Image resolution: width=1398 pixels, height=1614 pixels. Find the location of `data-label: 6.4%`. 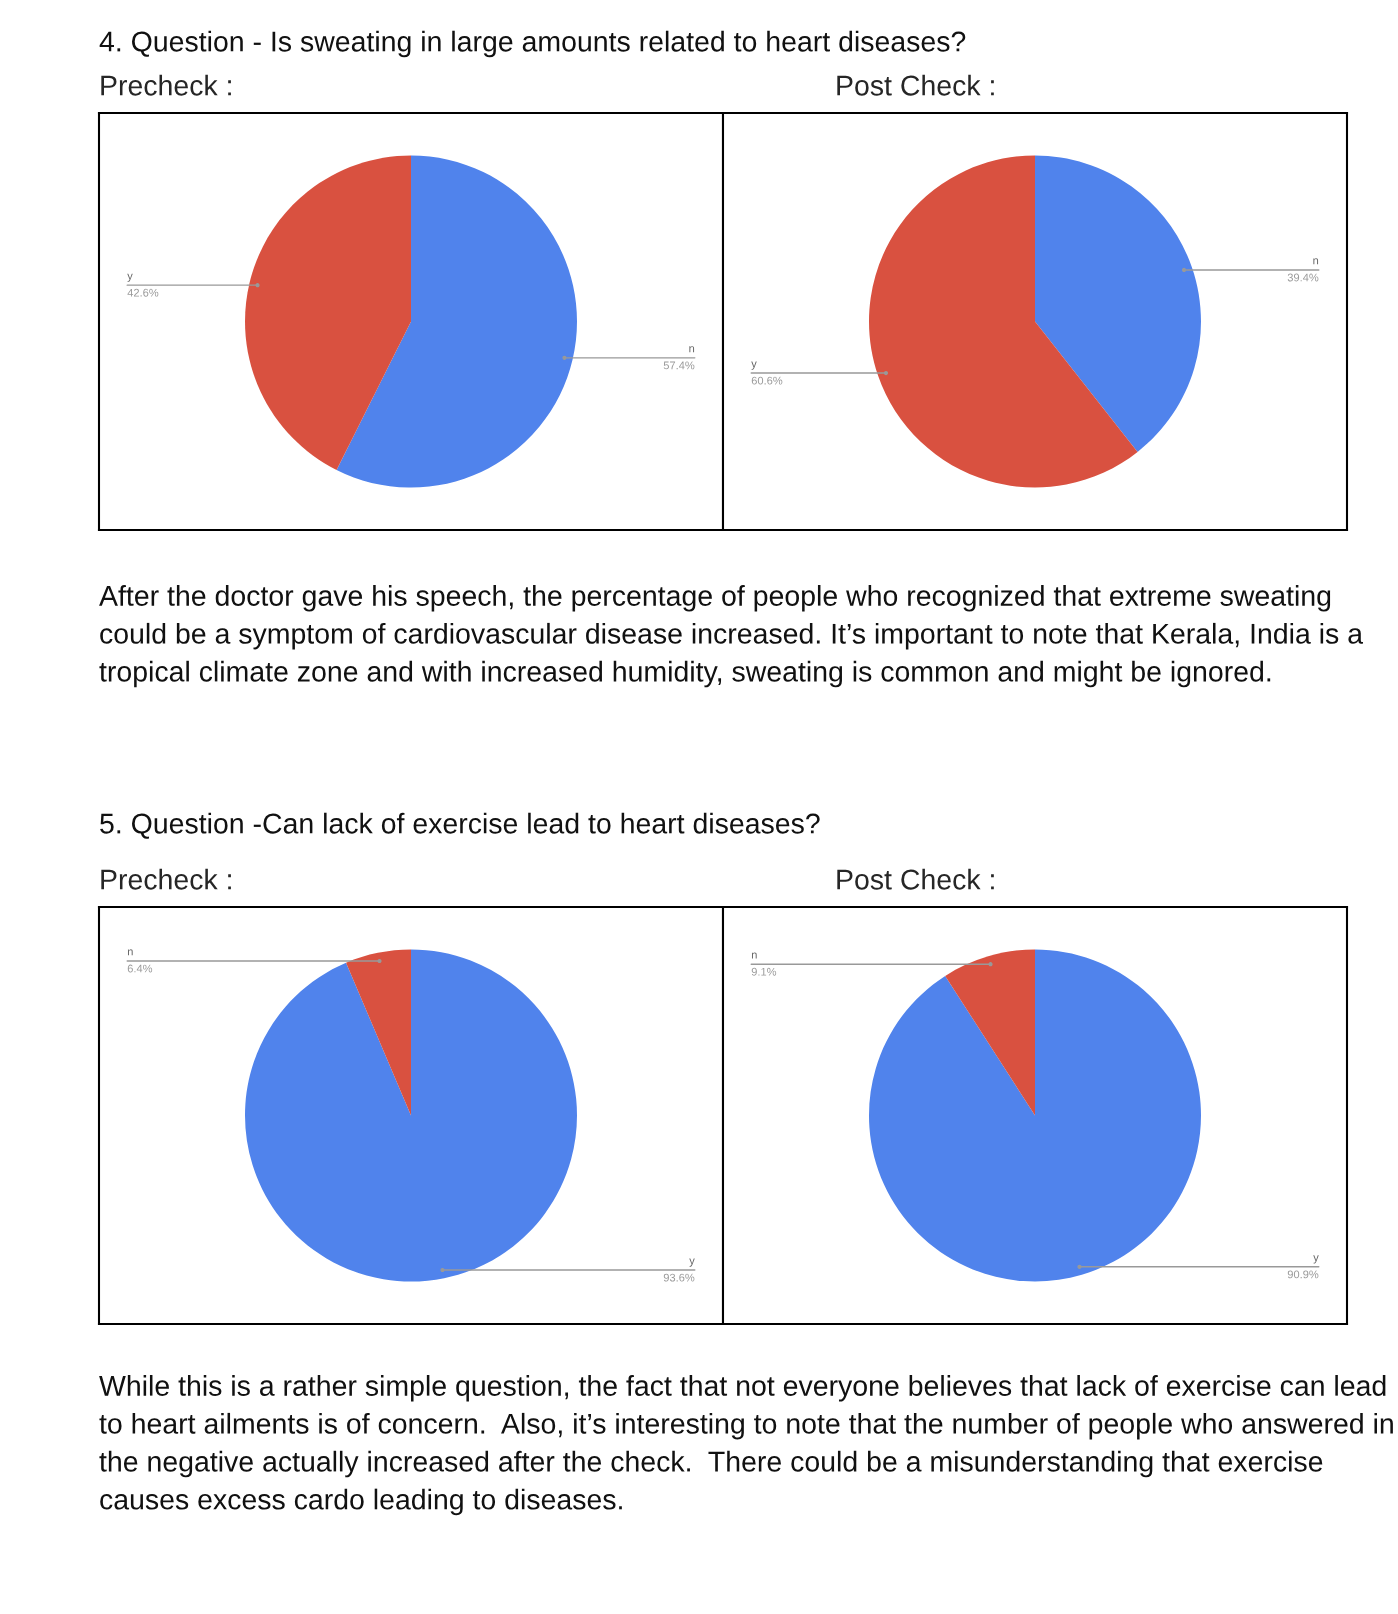

data-label: 6.4% is located at coordinates (140, 968).